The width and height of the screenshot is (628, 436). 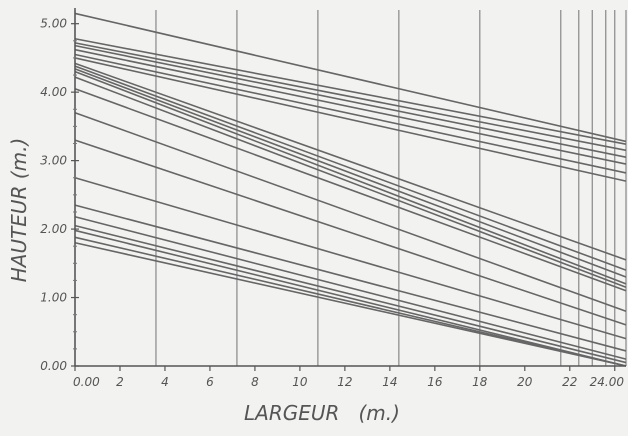 I want to click on y-tick-label: 4.00, so click(x=53, y=92).